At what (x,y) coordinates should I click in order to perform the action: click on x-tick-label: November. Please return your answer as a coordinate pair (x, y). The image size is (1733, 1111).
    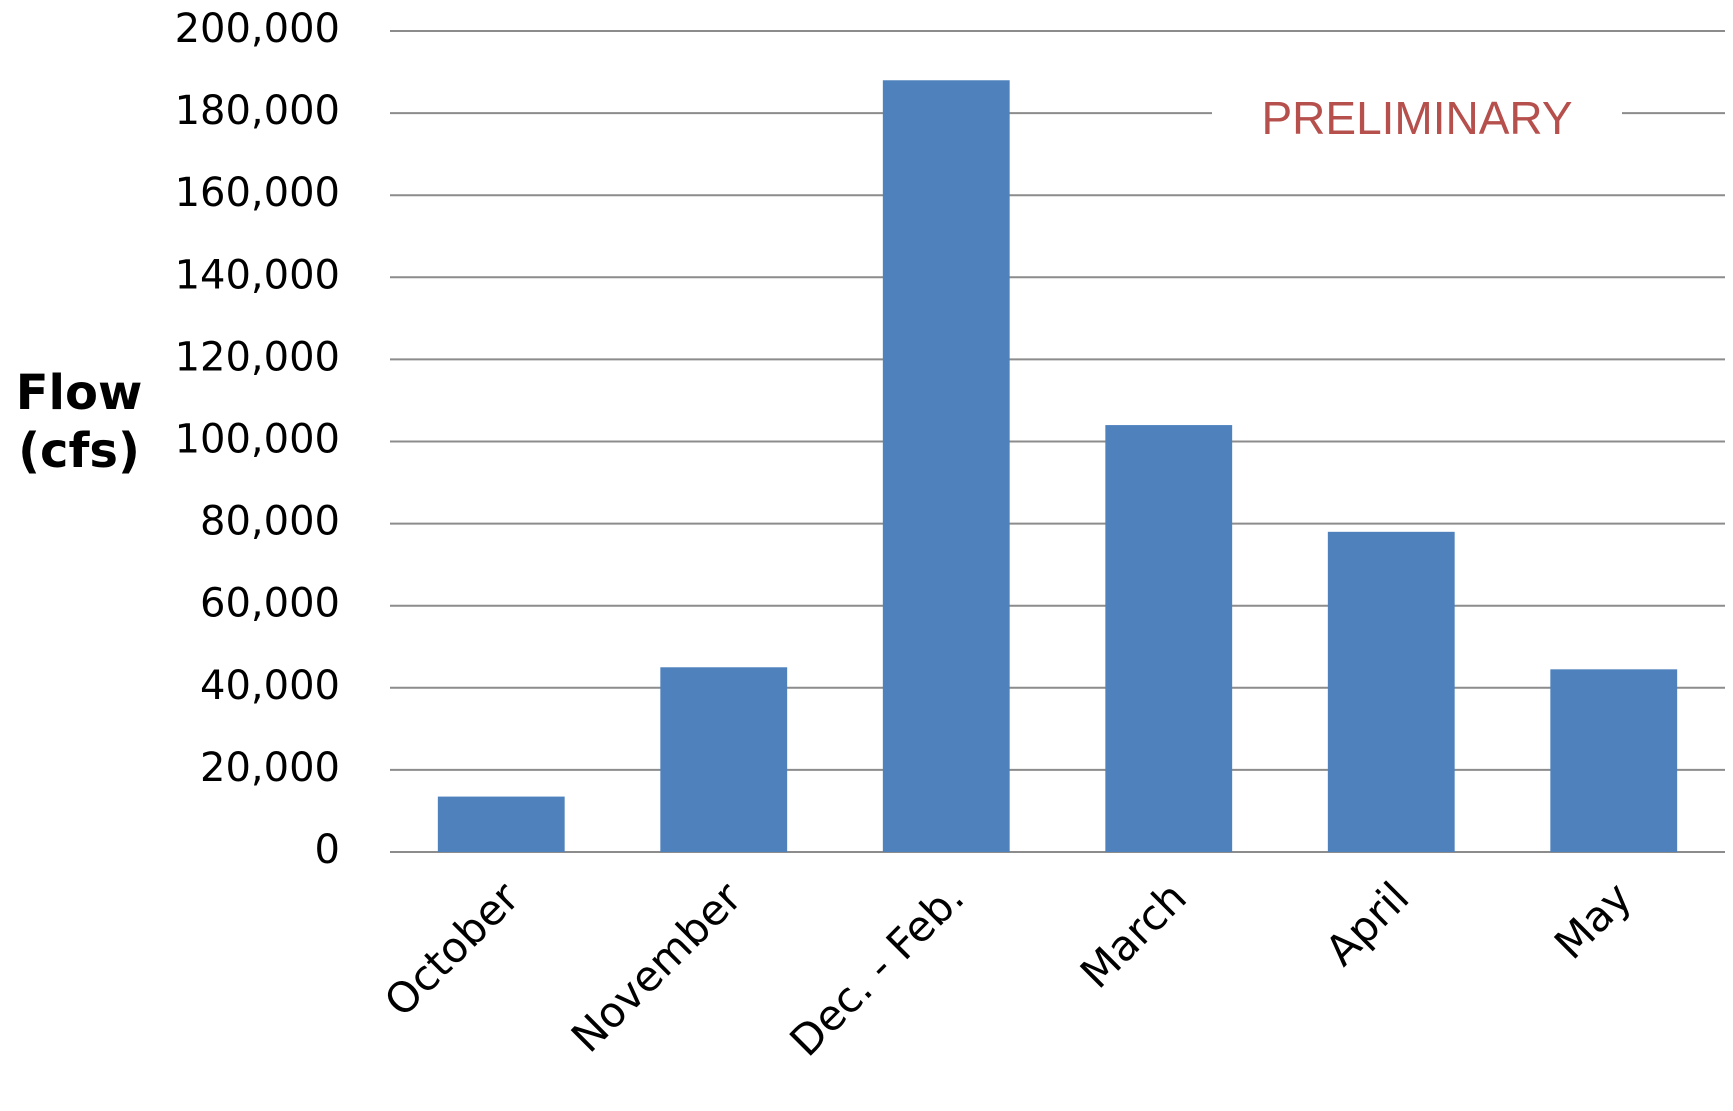
    Looking at the image, I should click on (657, 967).